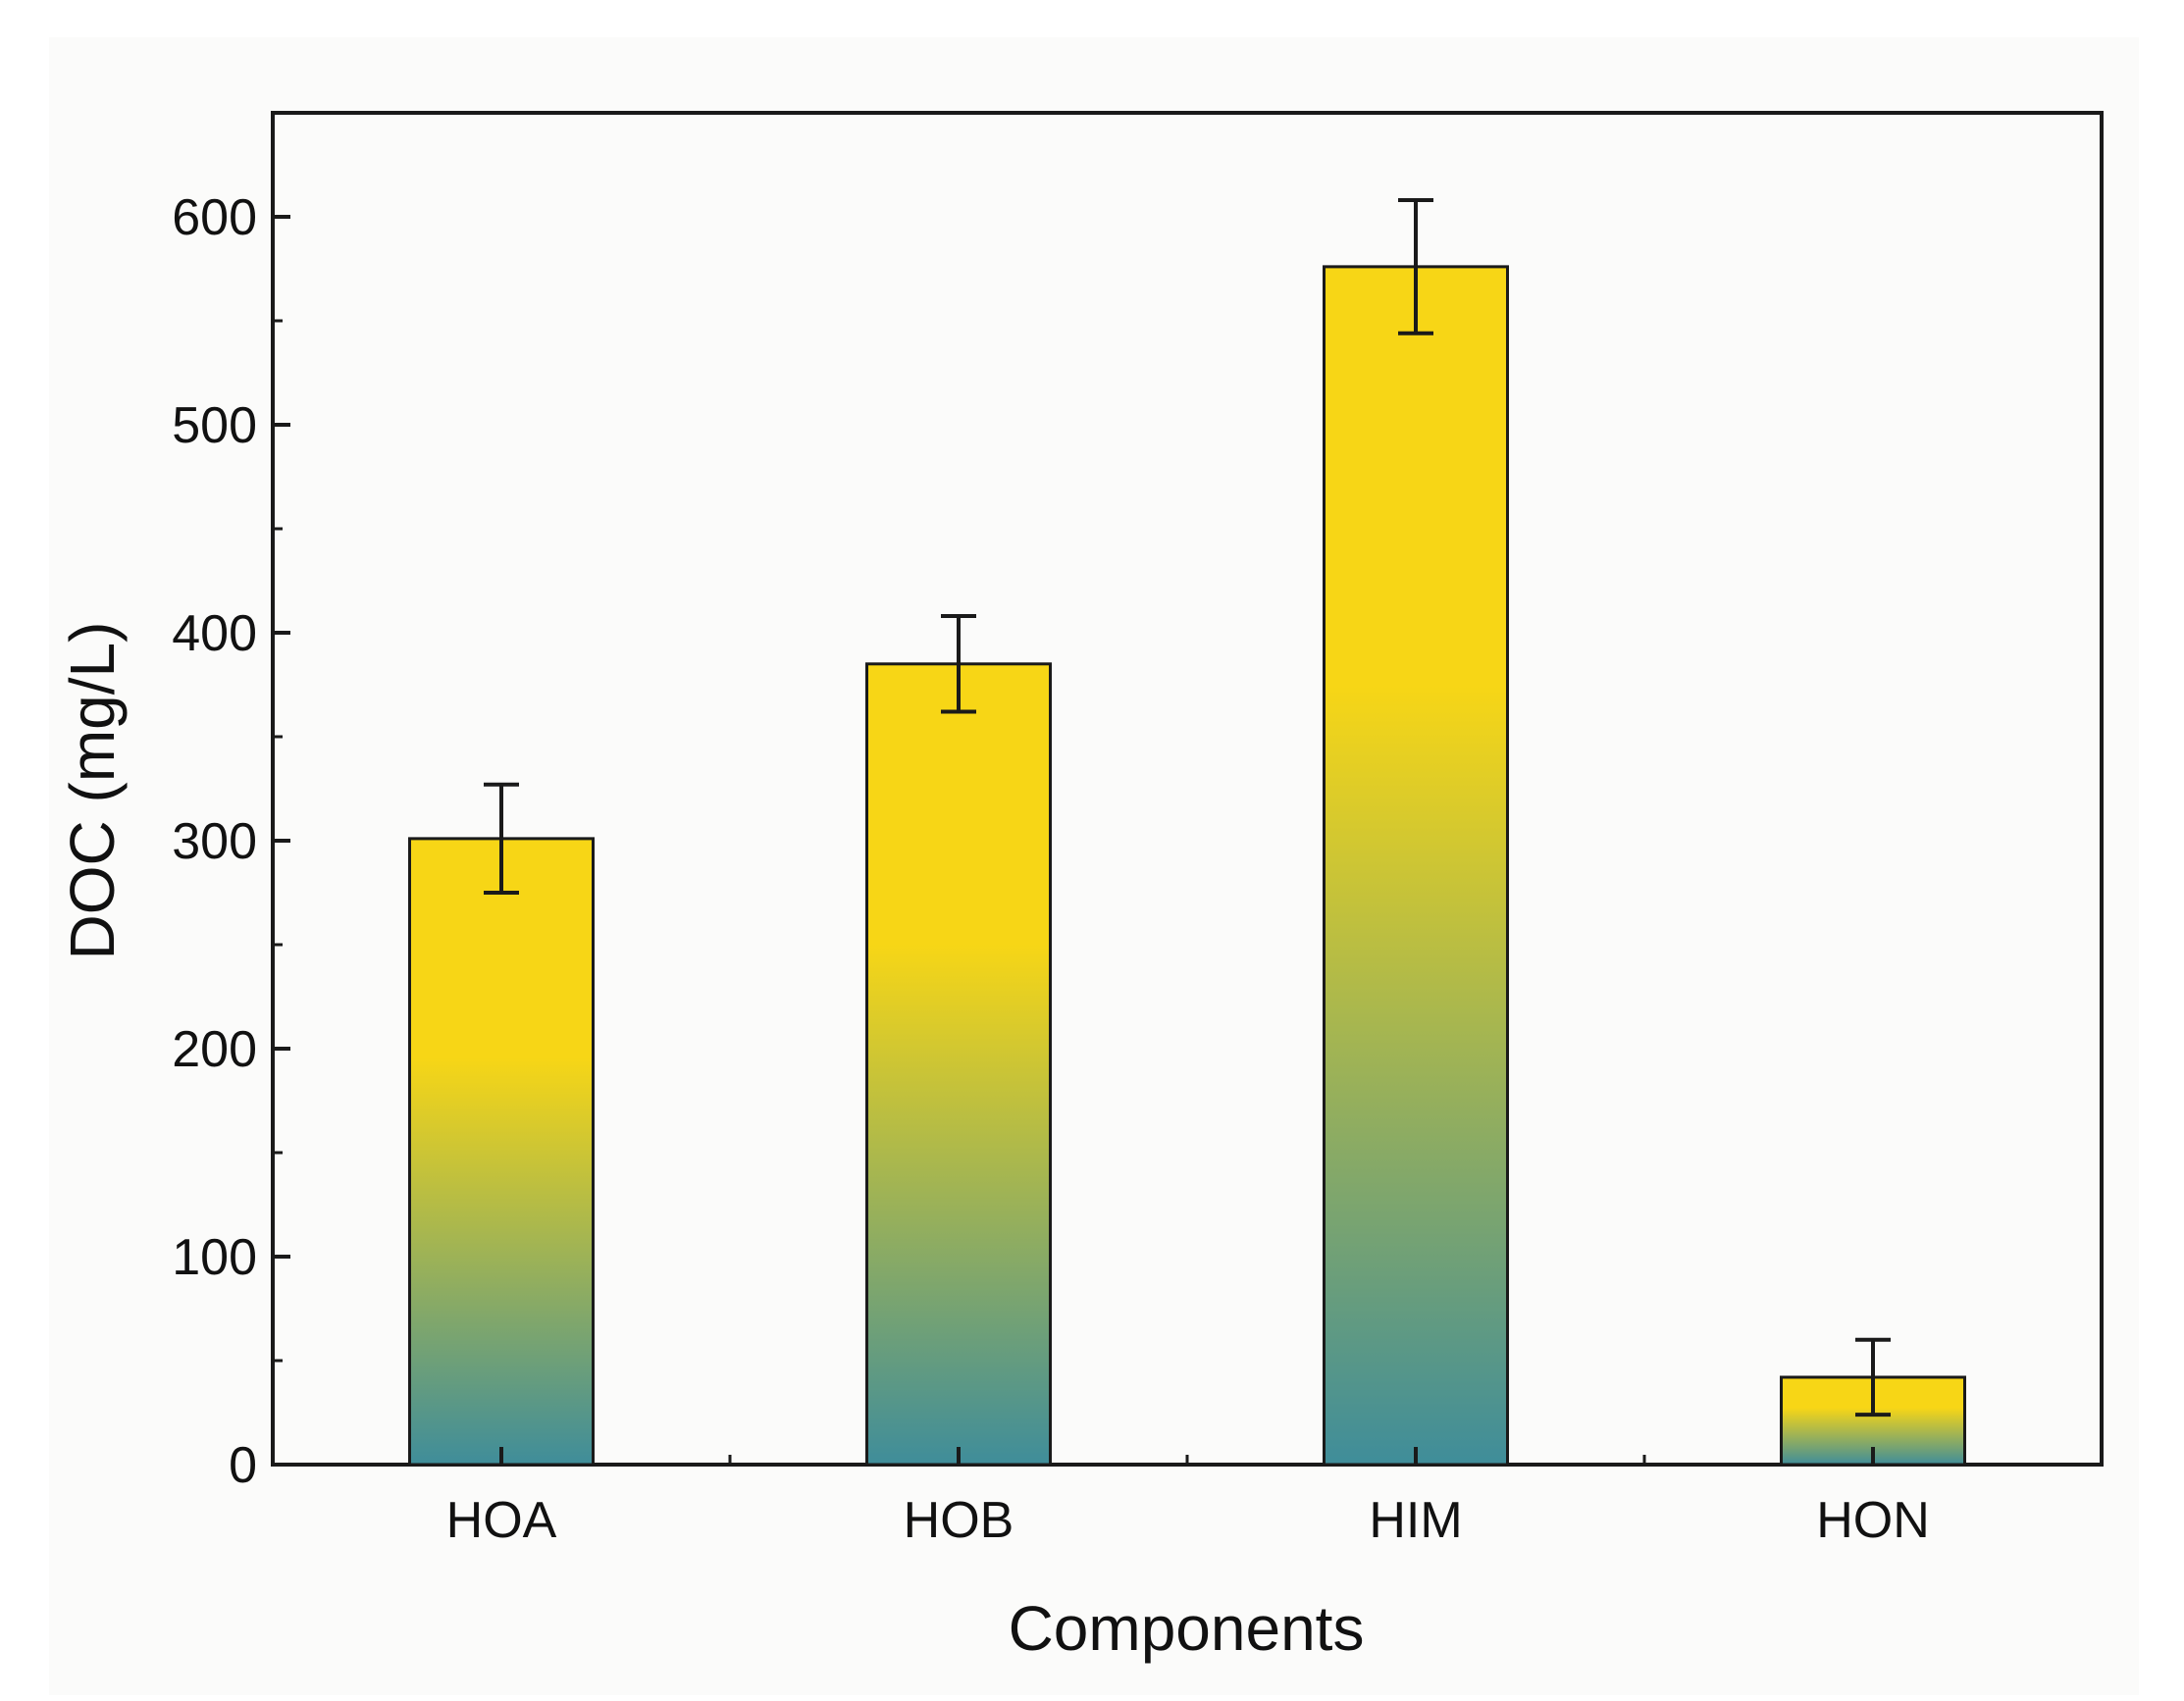  What do you see at coordinates (1187, 1629) in the screenshot?
I see `x-axis-title: Components` at bounding box center [1187, 1629].